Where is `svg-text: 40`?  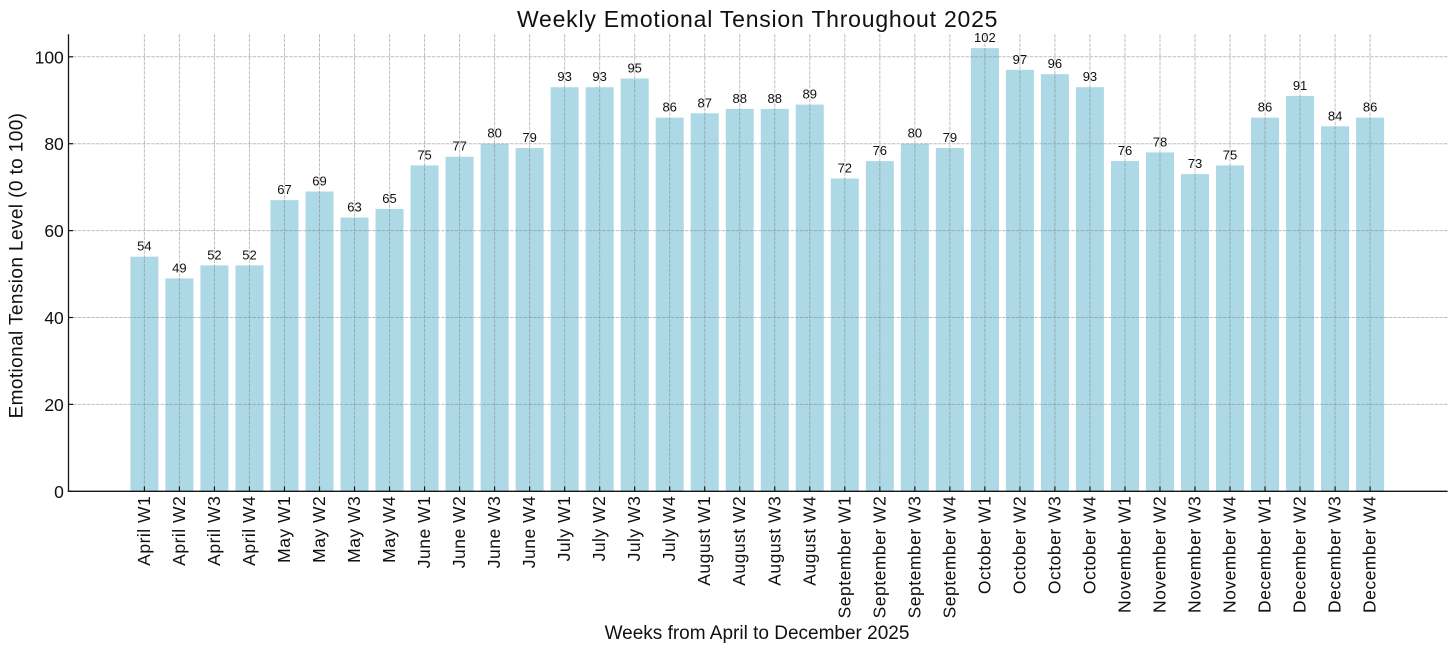
svg-text: 40 is located at coordinates (54, 318).